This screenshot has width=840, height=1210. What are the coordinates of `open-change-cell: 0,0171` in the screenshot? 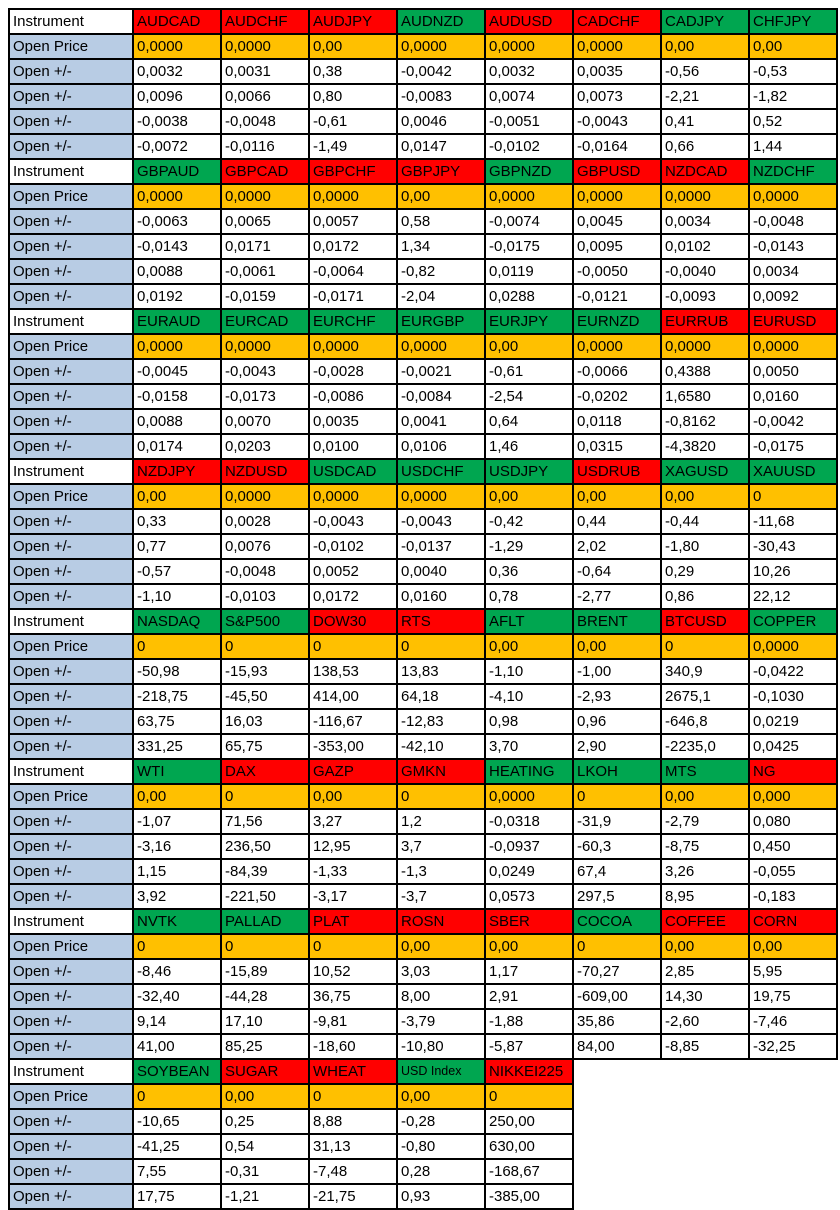 It's located at (265, 246).